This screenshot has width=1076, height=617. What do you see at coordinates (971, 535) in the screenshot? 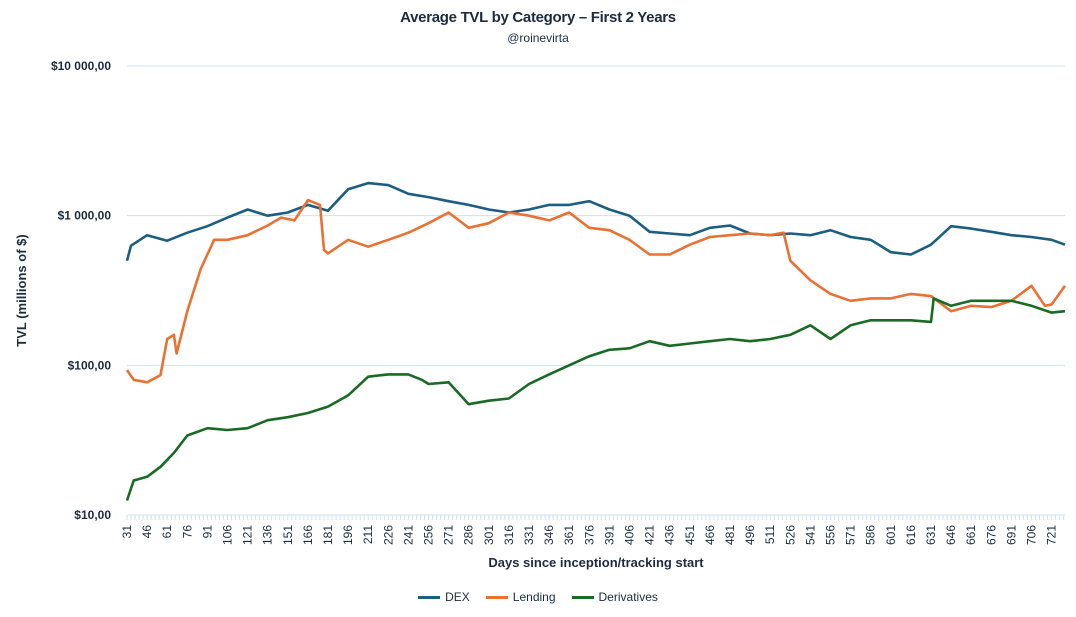
I see `x-tick-label: 661` at bounding box center [971, 535].